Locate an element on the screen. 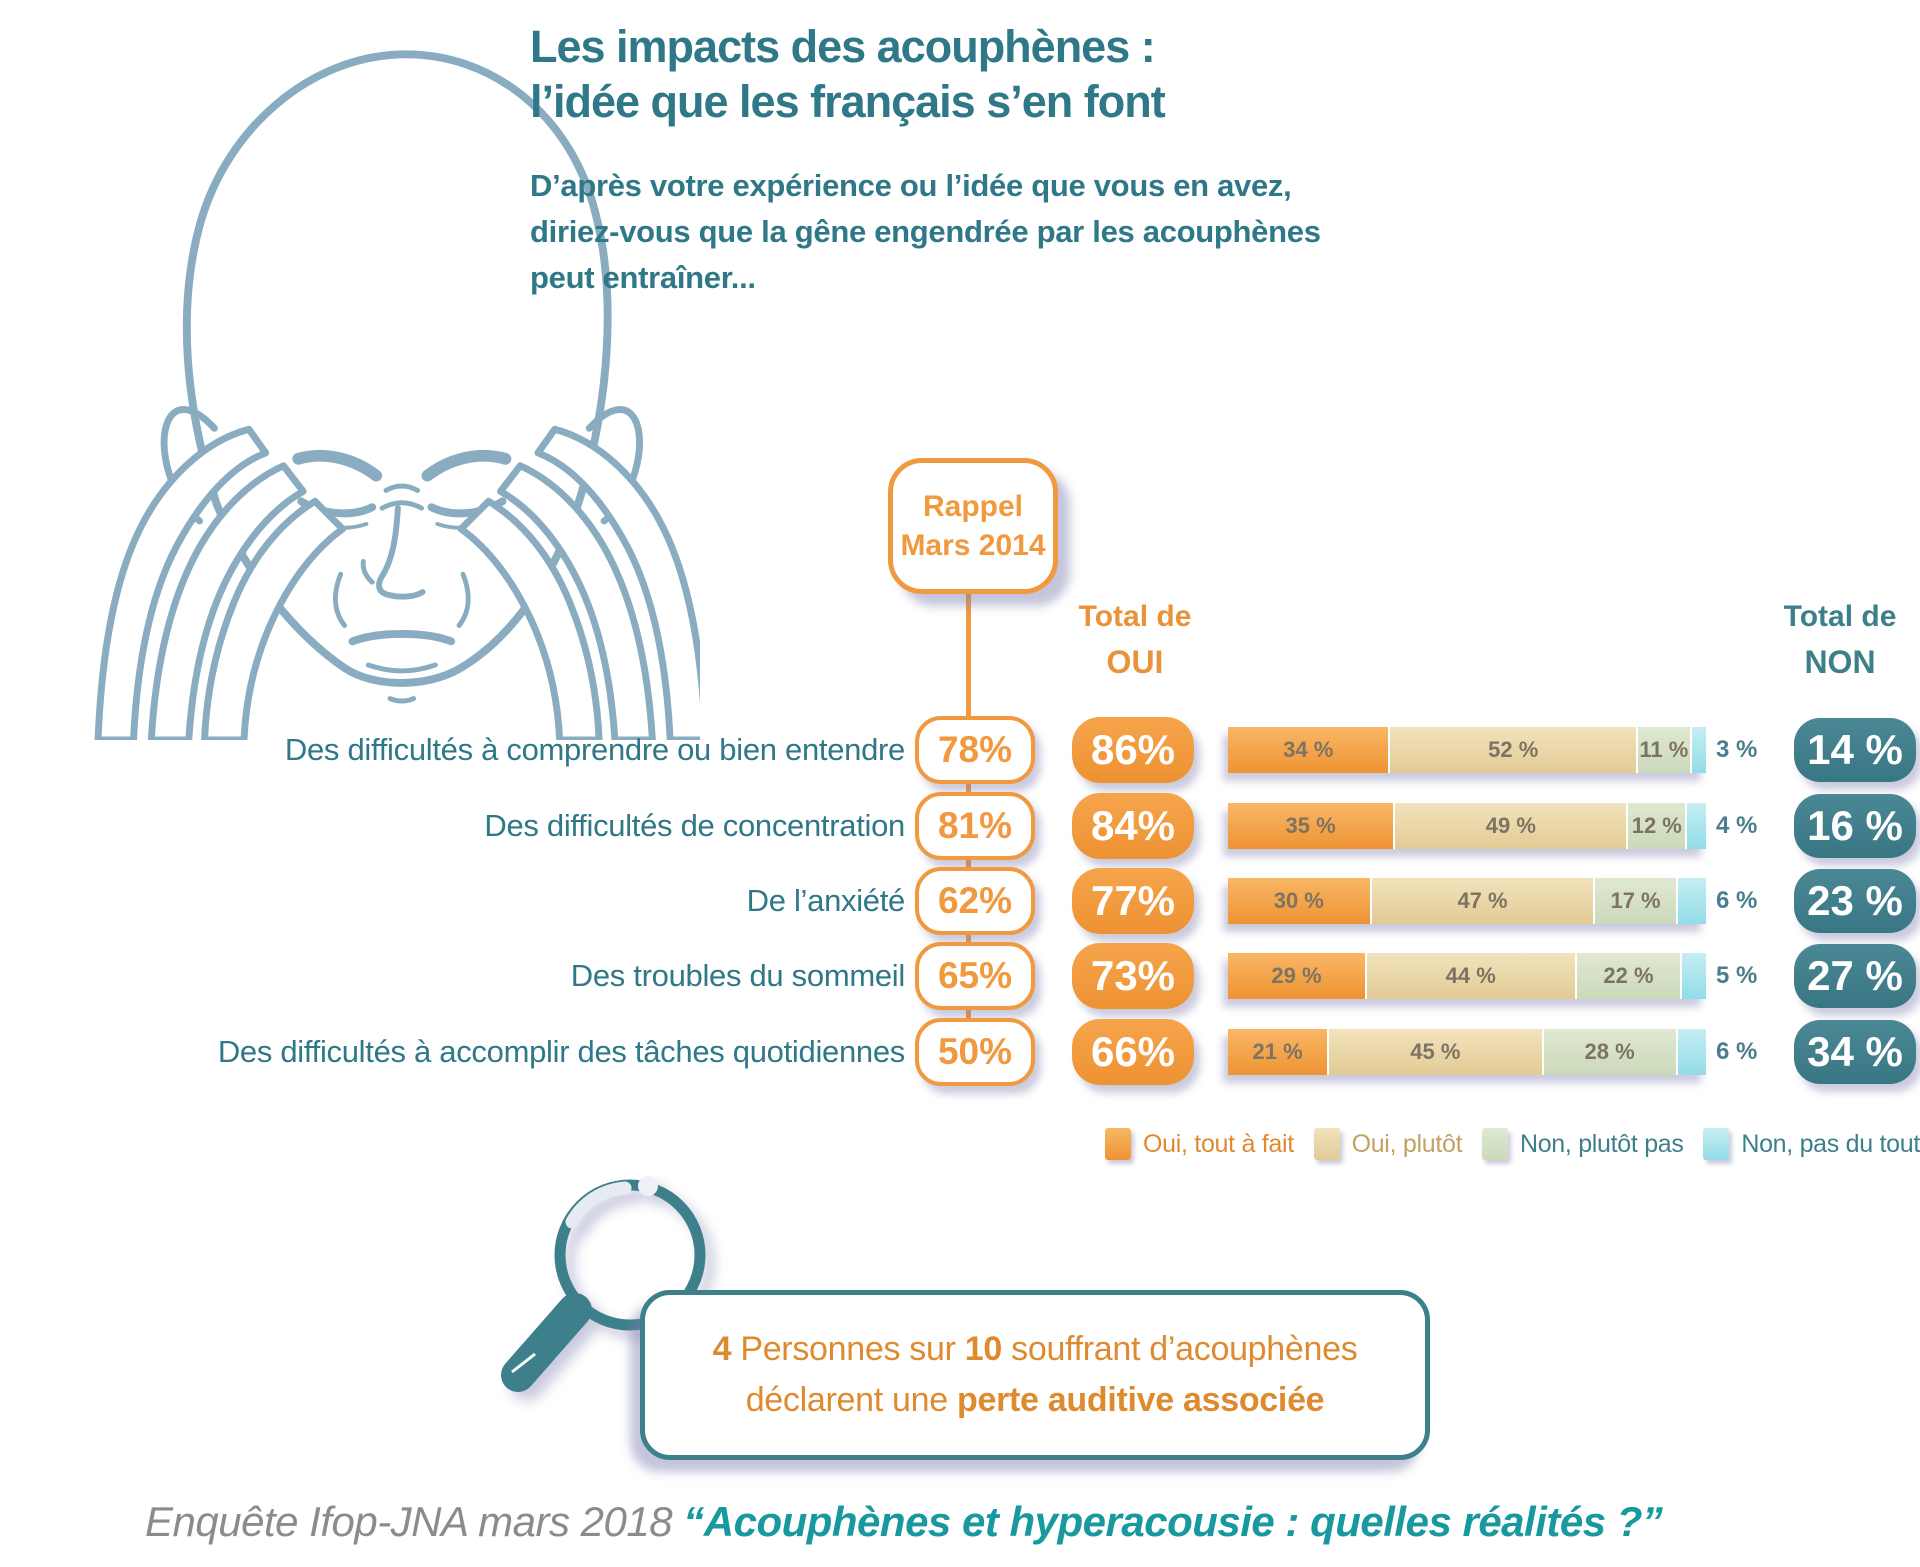  legend-swatch-oui-tout-a-fait is located at coordinates (1118, 1144).